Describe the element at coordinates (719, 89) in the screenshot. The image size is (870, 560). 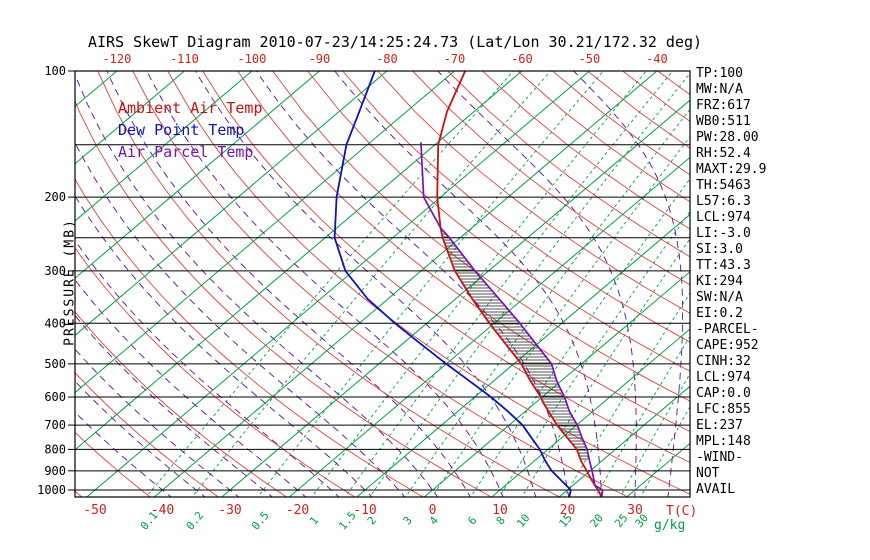
I see `stat-line: MW:N/A` at that location.